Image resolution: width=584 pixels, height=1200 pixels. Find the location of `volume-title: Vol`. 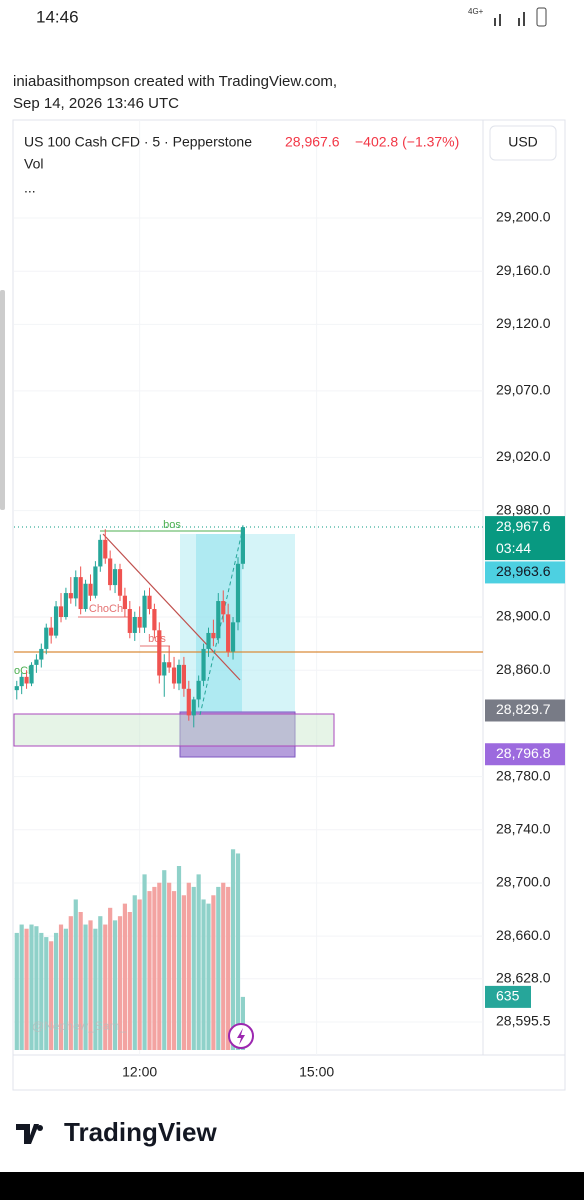

volume-title: Vol is located at coordinates (33, 164).